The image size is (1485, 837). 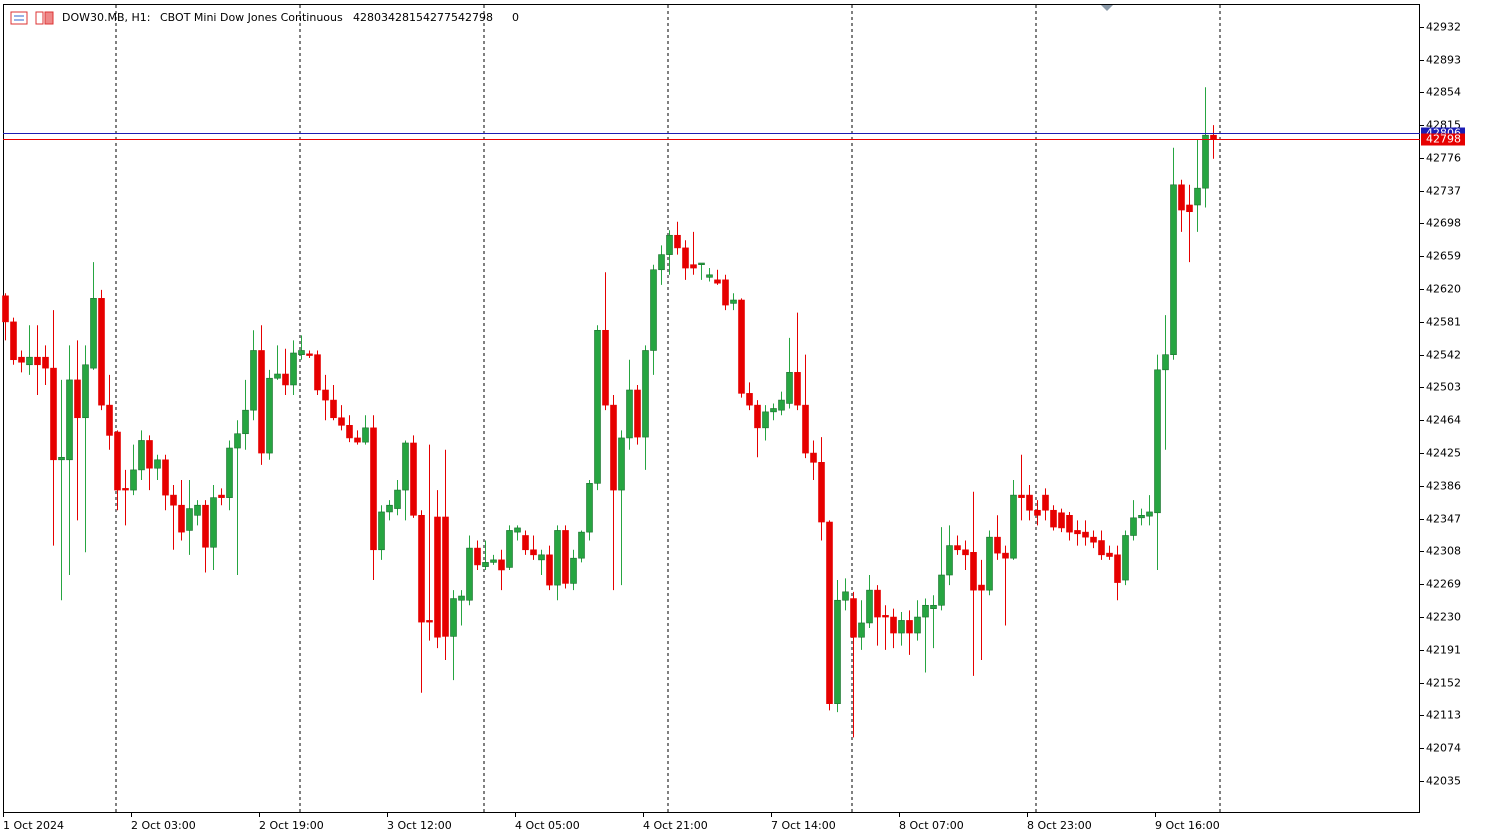 I want to click on y-tick-label: 42737, so click(x=1443, y=191).